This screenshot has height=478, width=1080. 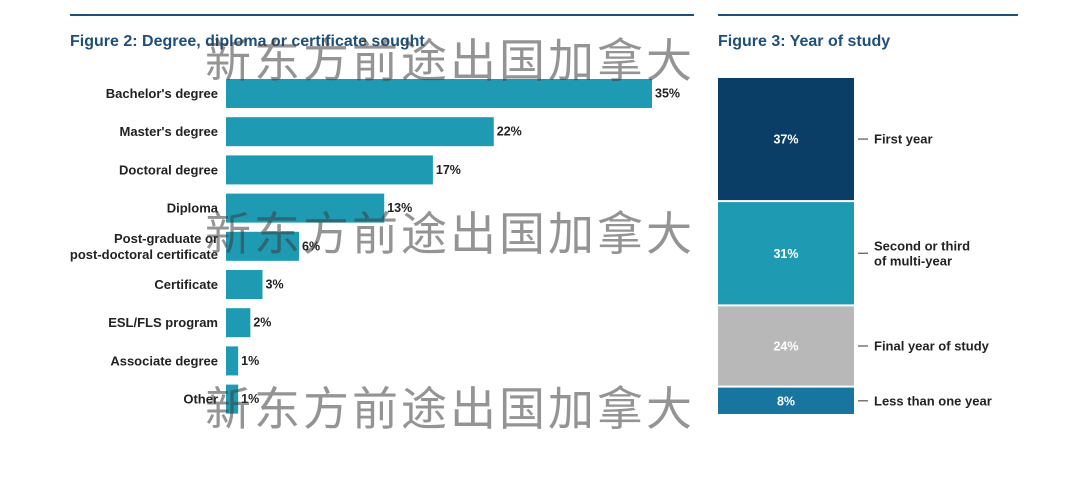 I want to click on figure2-top-rule, so click(x=382, y=15).